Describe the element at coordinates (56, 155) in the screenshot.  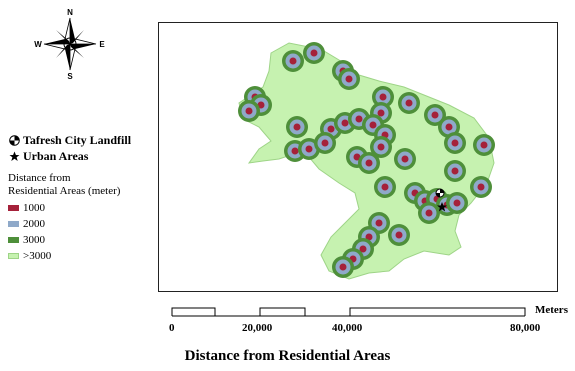
I see `legend-urban-label: Urban Areas` at that location.